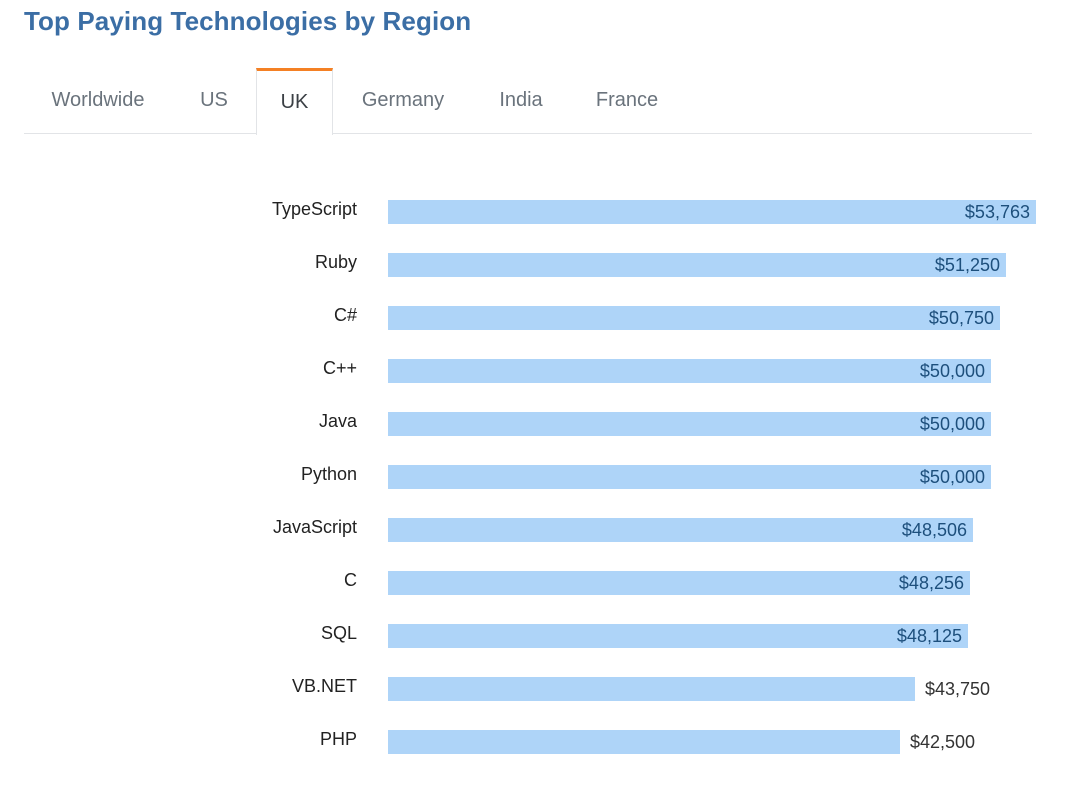  Describe the element at coordinates (315, 527) in the screenshot. I see `category-label-javascript: JavaScript` at that location.